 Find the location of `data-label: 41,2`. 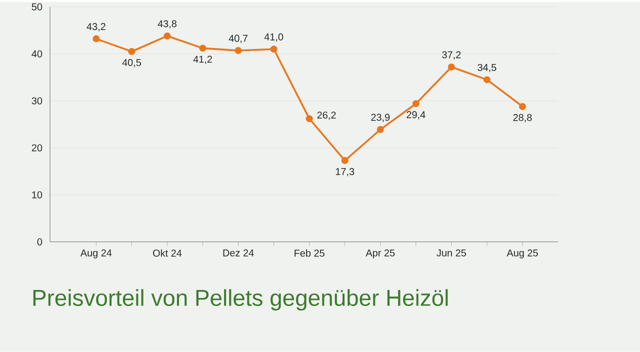

data-label: 41,2 is located at coordinates (202, 60).